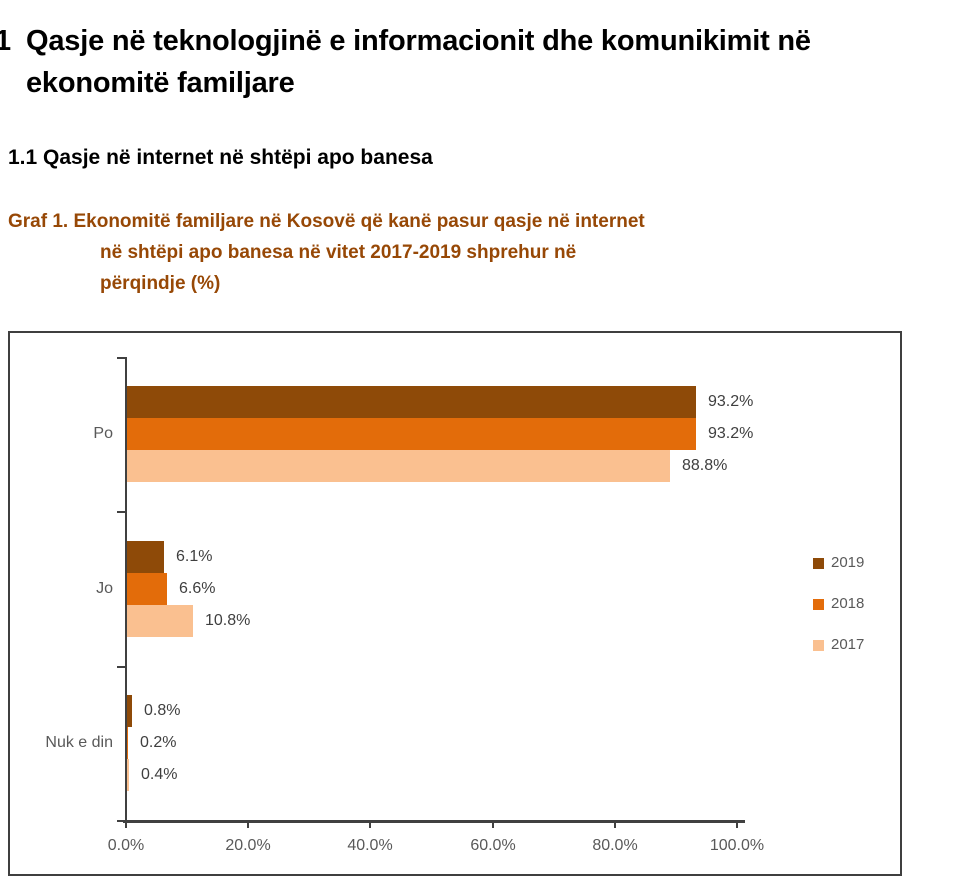  I want to click on x-axis-line, so click(434, 821).